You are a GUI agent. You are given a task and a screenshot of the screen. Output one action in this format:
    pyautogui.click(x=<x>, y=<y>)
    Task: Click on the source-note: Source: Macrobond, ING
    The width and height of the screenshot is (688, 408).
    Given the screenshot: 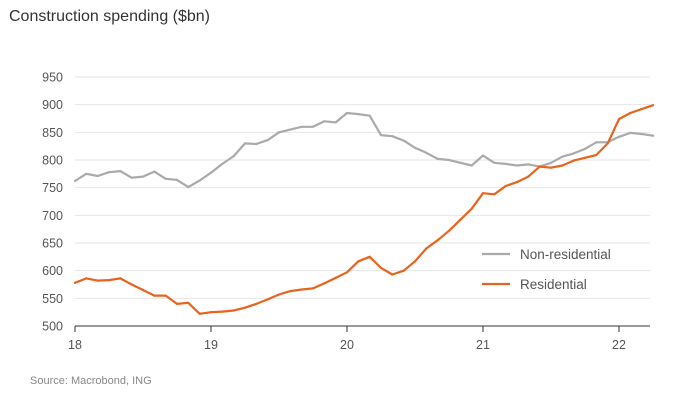 What is the action you would take?
    pyautogui.click(x=91, y=381)
    